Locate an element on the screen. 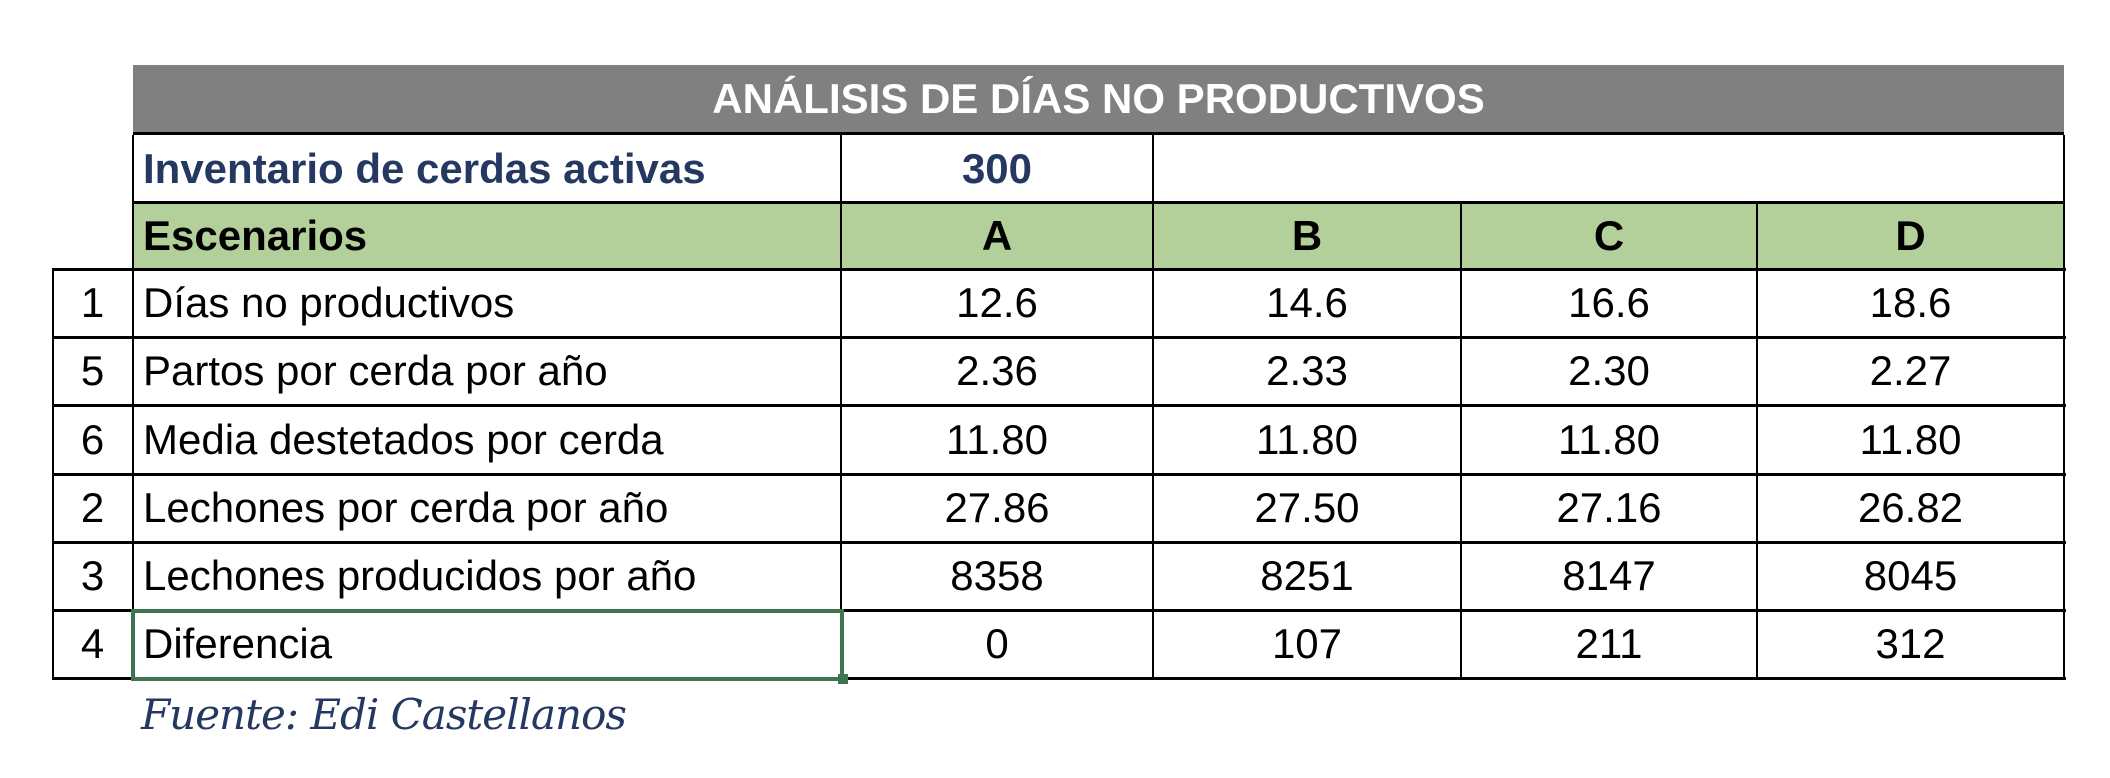  table-cell: 2.33 is located at coordinates (1307, 370).